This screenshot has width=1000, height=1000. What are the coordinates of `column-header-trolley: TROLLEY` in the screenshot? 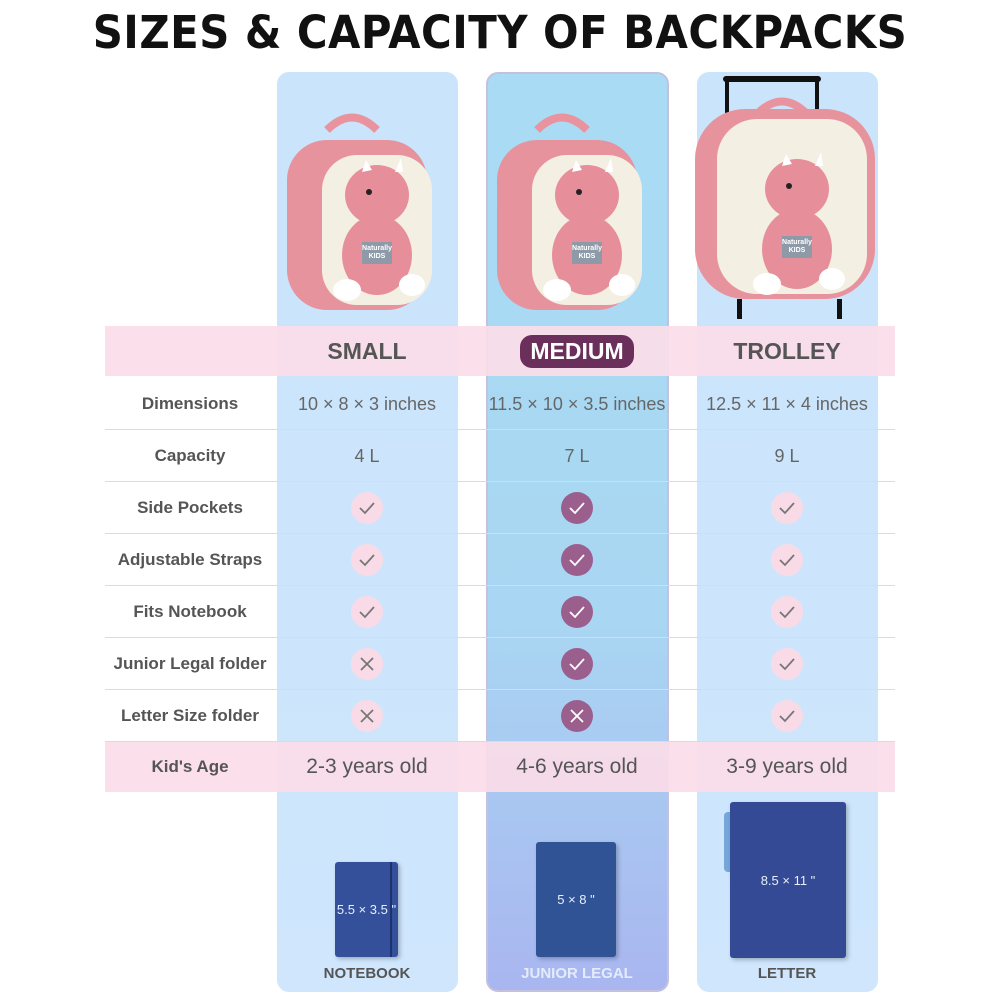 It's located at (787, 351).